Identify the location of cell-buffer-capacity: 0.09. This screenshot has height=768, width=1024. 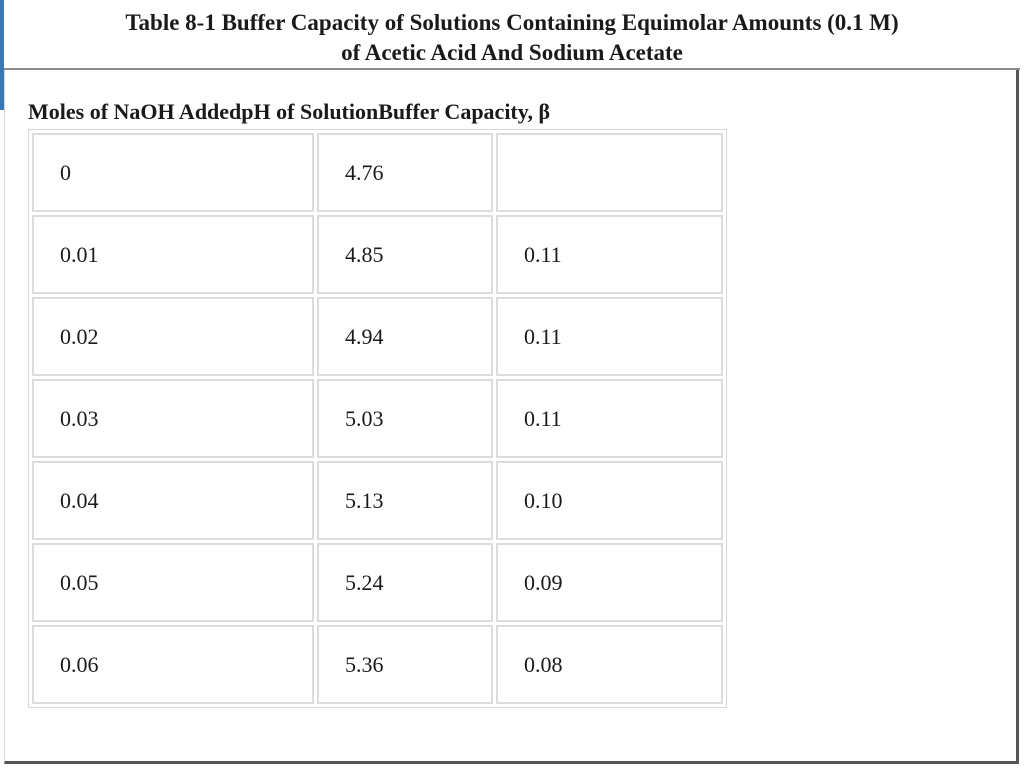
(609, 582).